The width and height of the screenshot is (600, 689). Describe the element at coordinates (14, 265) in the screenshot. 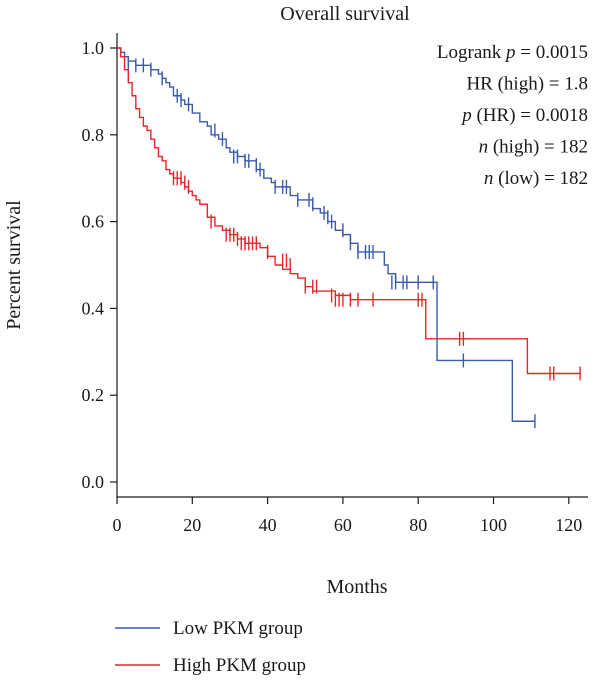

I see `y-axis-label: Percent survival` at that location.